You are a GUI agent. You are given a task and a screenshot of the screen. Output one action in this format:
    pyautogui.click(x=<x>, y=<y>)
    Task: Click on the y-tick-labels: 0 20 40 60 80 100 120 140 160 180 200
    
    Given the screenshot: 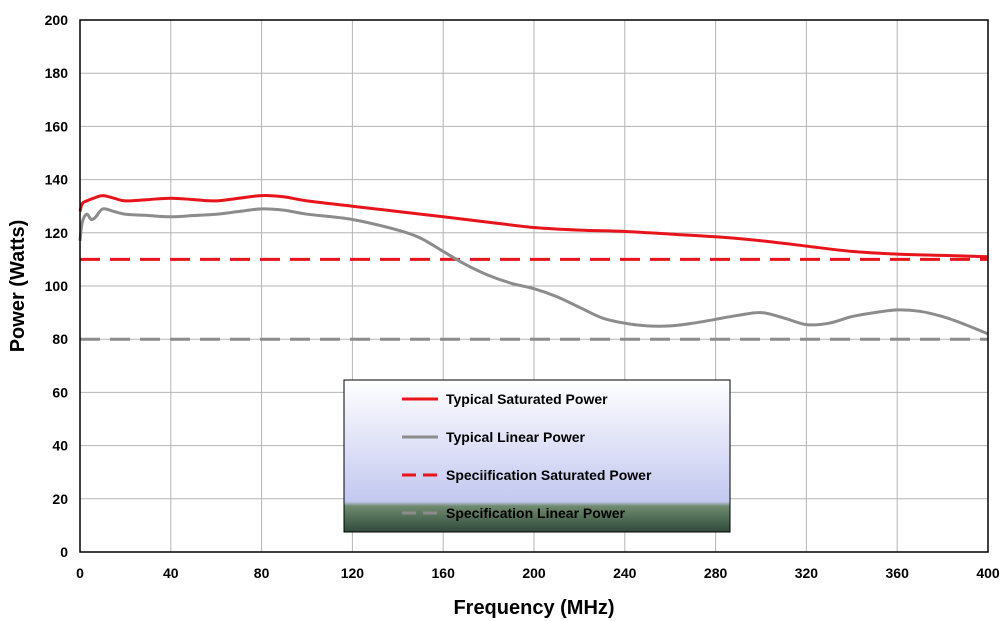 What is the action you would take?
    pyautogui.click(x=57, y=286)
    